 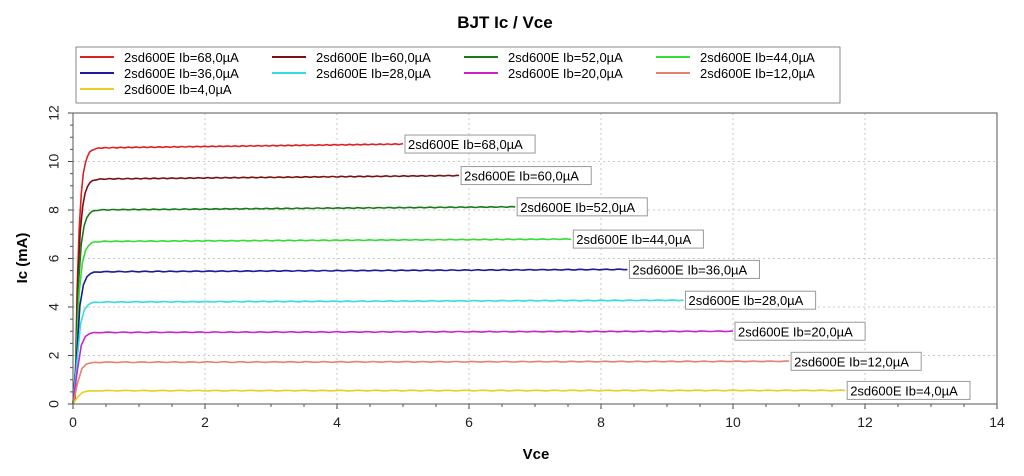 I want to click on legend-entry: 2sd600E Ib=12,0µA, so click(x=757, y=73).